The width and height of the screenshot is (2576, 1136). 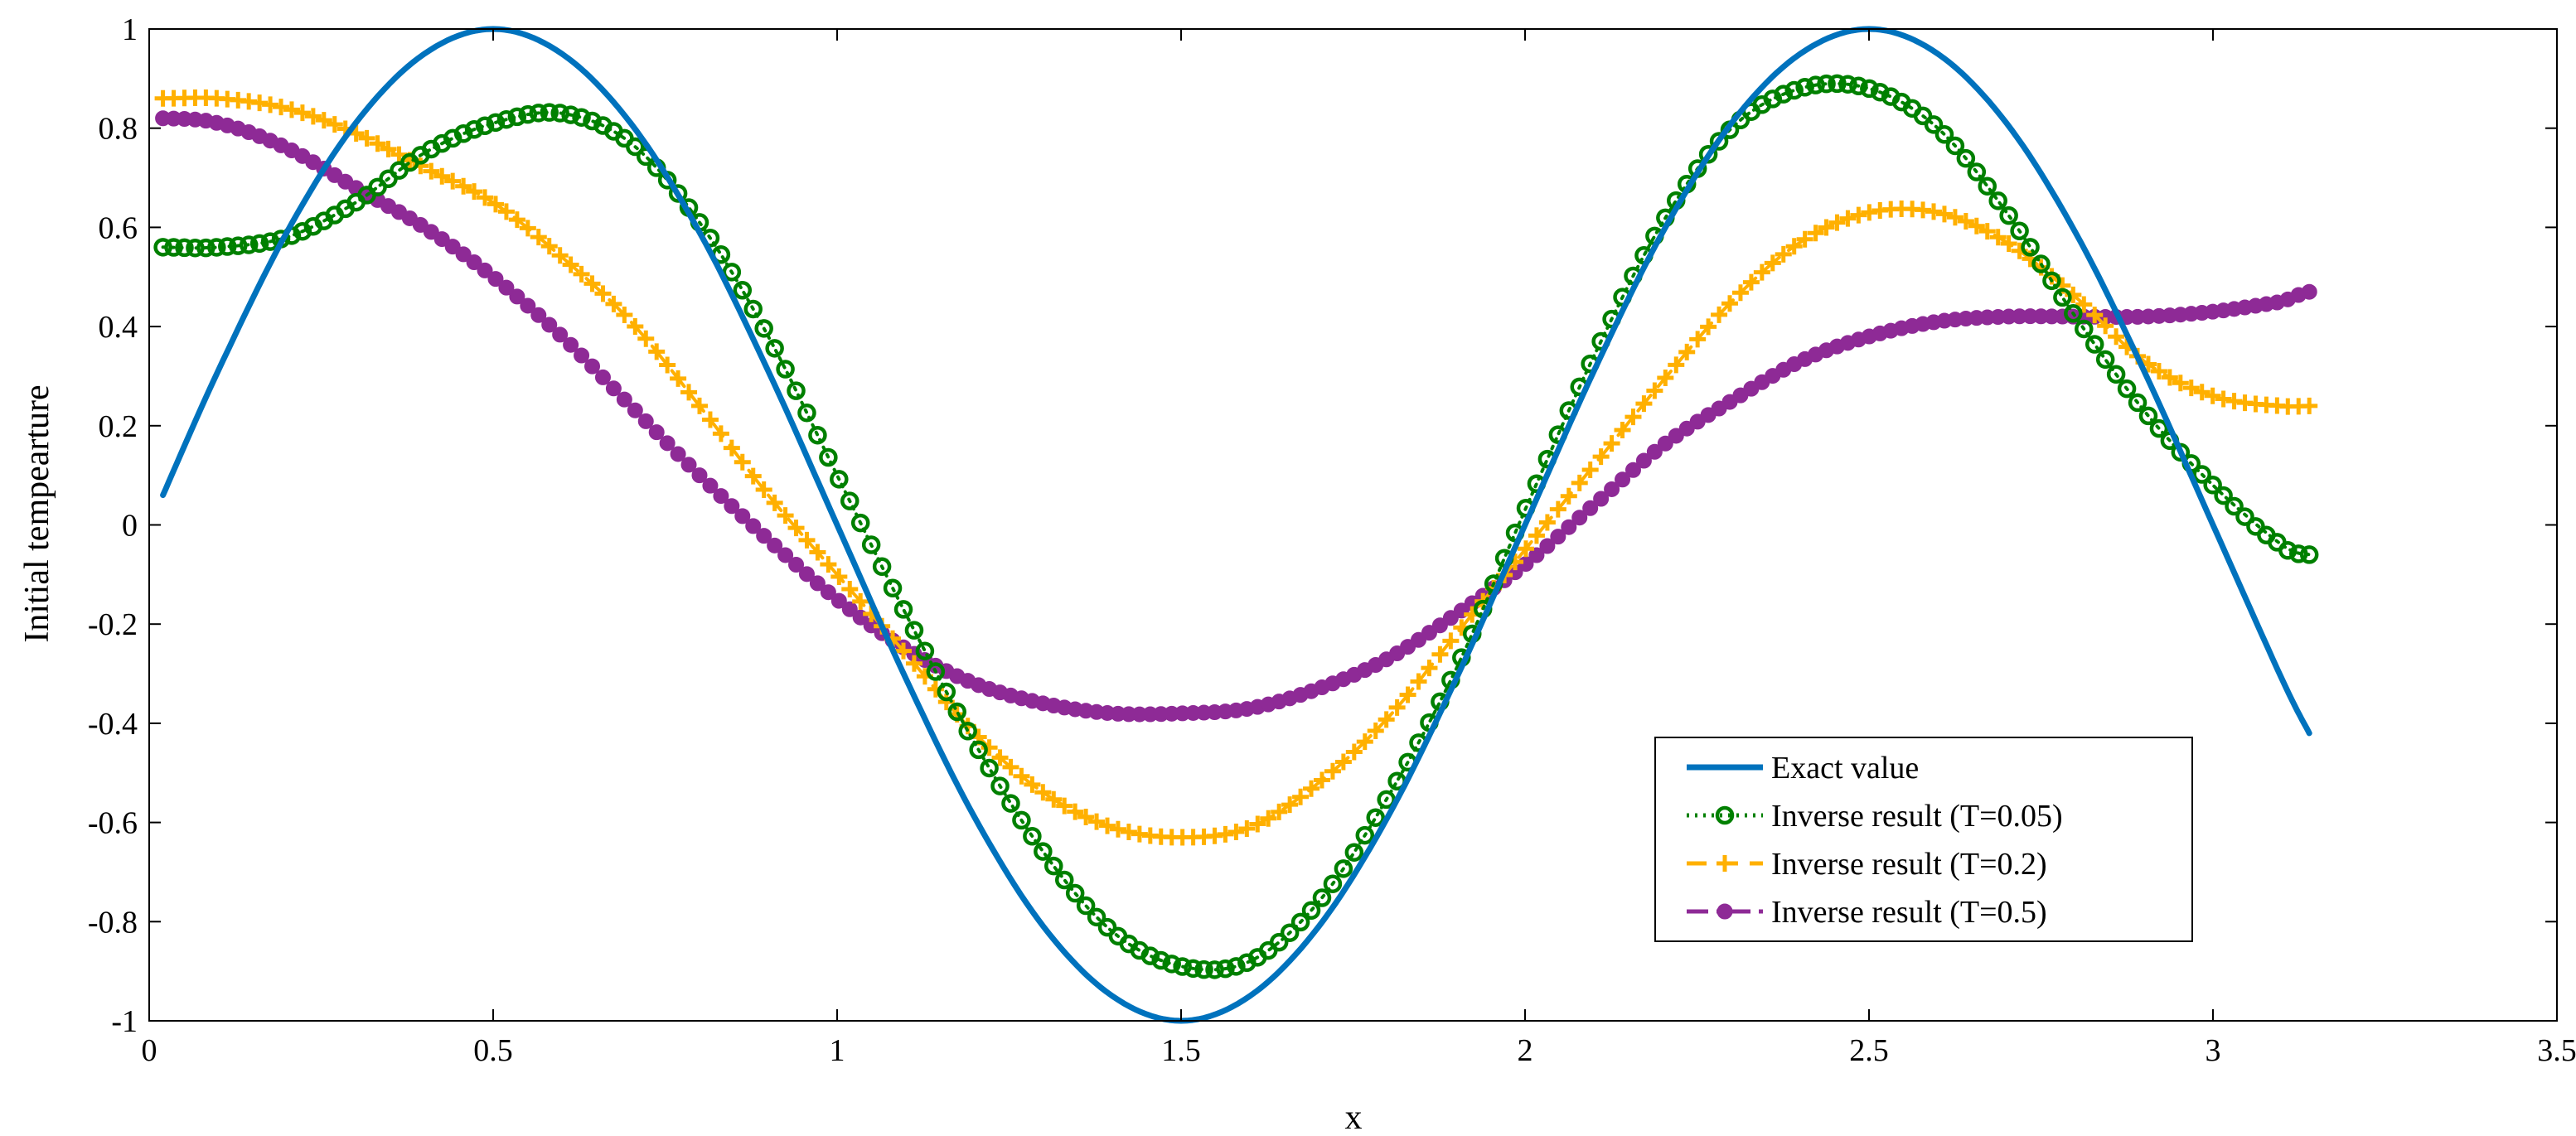 What do you see at coordinates (1803, 768) in the screenshot?
I see `legend-item: Exact value` at bounding box center [1803, 768].